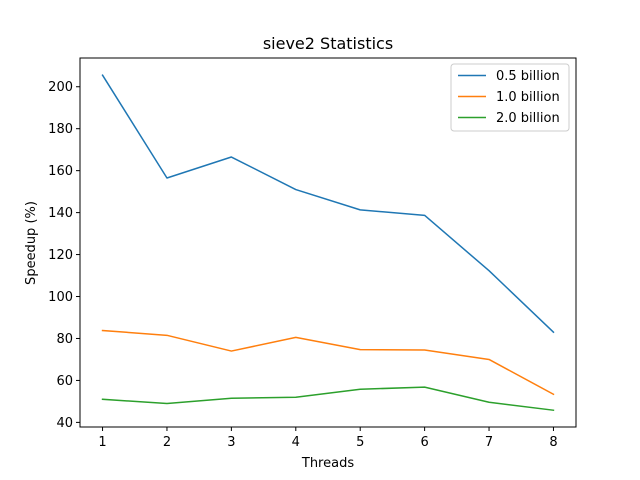 The width and height of the screenshot is (640, 480). Describe the element at coordinates (327, 463) in the screenshot. I see `x-axis-label: Threads` at that location.